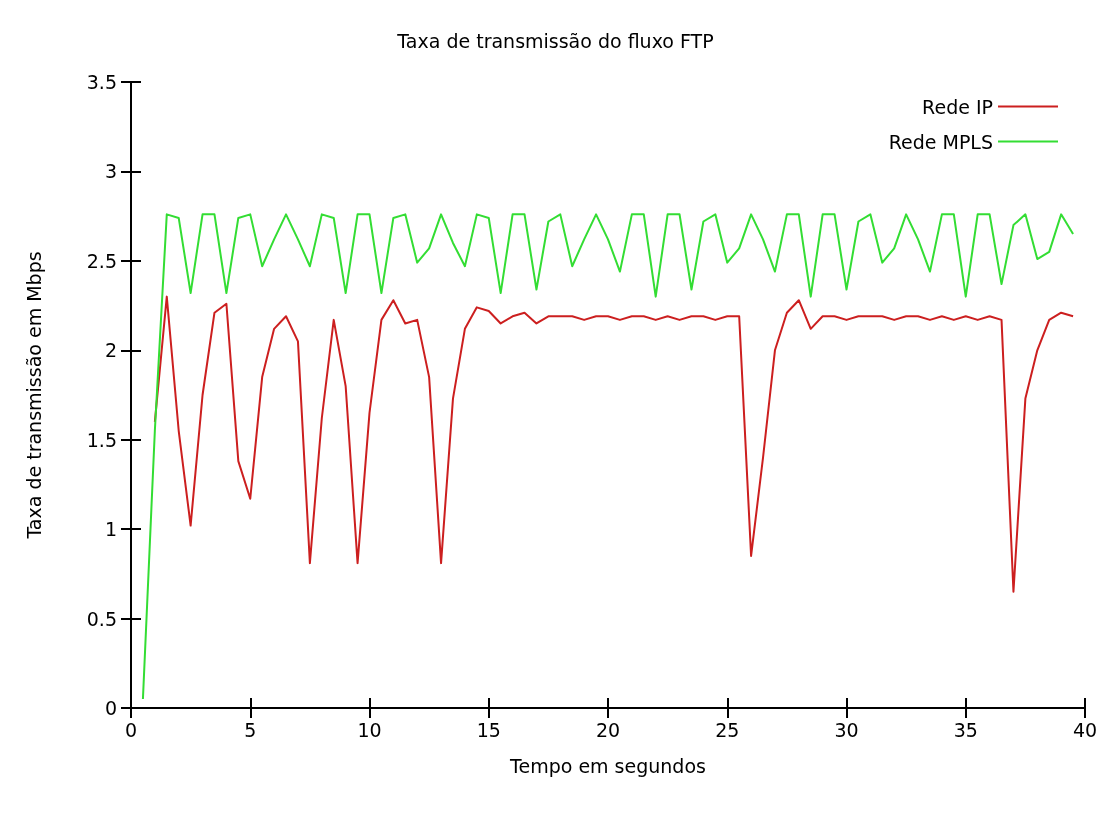 This screenshot has width=1111, height=813. Describe the element at coordinates (250, 729) in the screenshot. I see `x-tick-label: 5` at that location.